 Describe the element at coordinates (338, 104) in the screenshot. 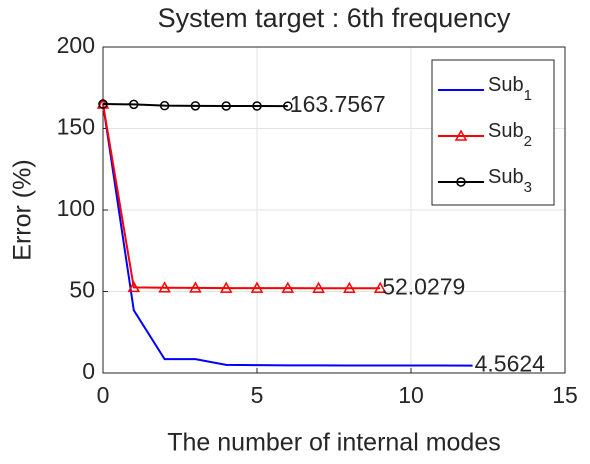

I see `data-label: 163.7567` at that location.